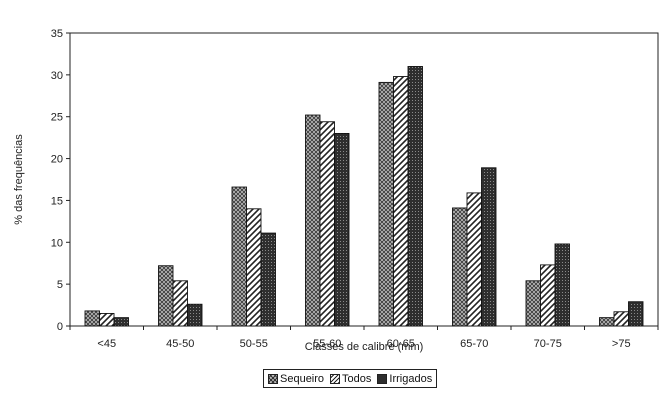 The width and height of the screenshot is (667, 412). Describe the element at coordinates (57, 160) in the screenshot. I see `y-tick-label: 20` at that location.